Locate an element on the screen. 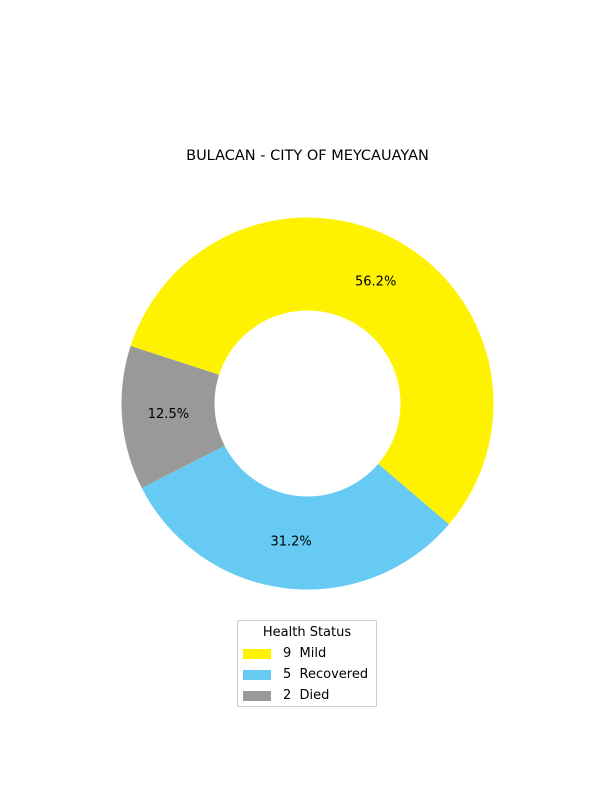 The height and width of the screenshot is (800, 600). legend-swatch-recovered is located at coordinates (257, 674).